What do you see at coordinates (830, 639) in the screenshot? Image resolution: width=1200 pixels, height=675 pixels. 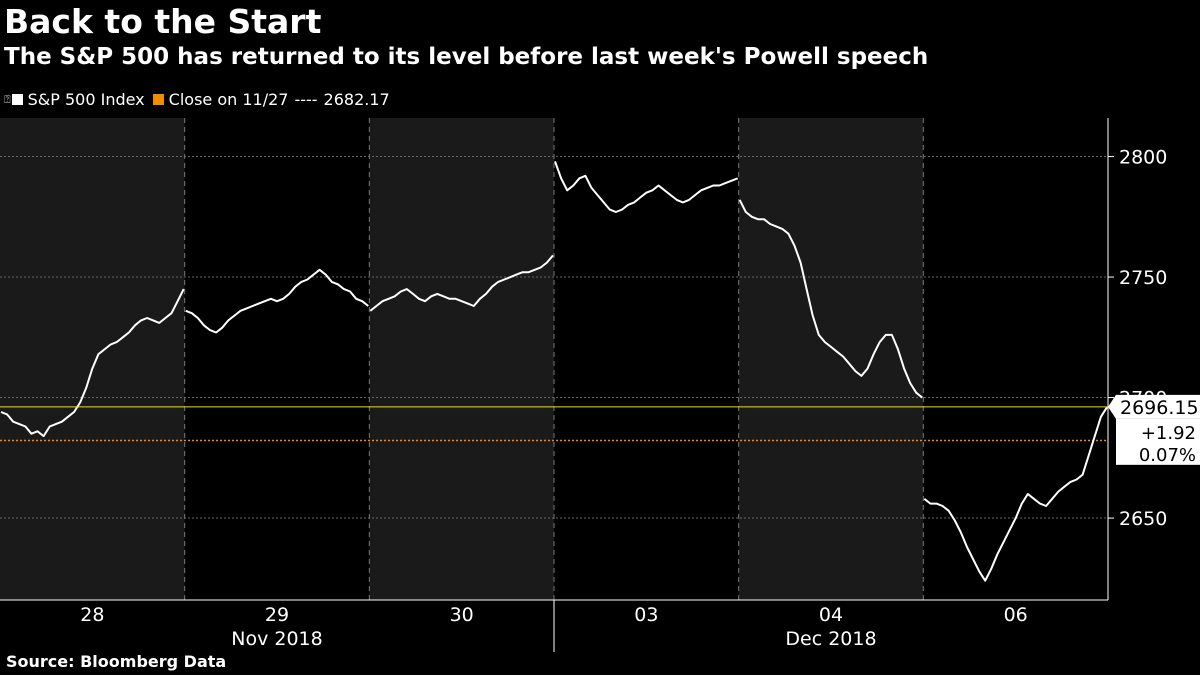 I see `x-month-label: Dec 2018` at bounding box center [830, 639].